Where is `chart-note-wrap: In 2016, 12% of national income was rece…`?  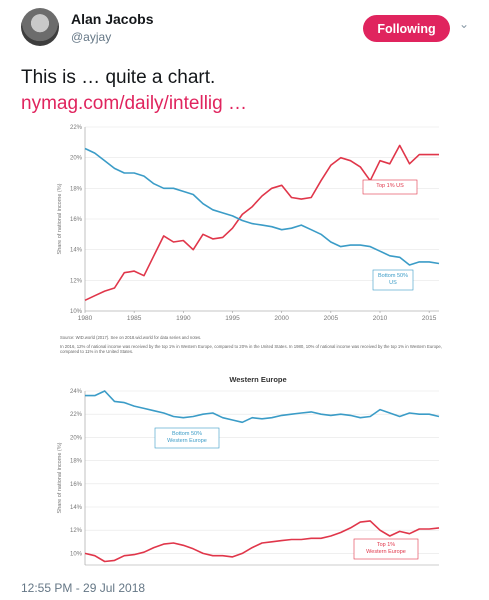 chart-note-wrap: In 2016, 12% of national income was rece… is located at coordinates (251, 349).